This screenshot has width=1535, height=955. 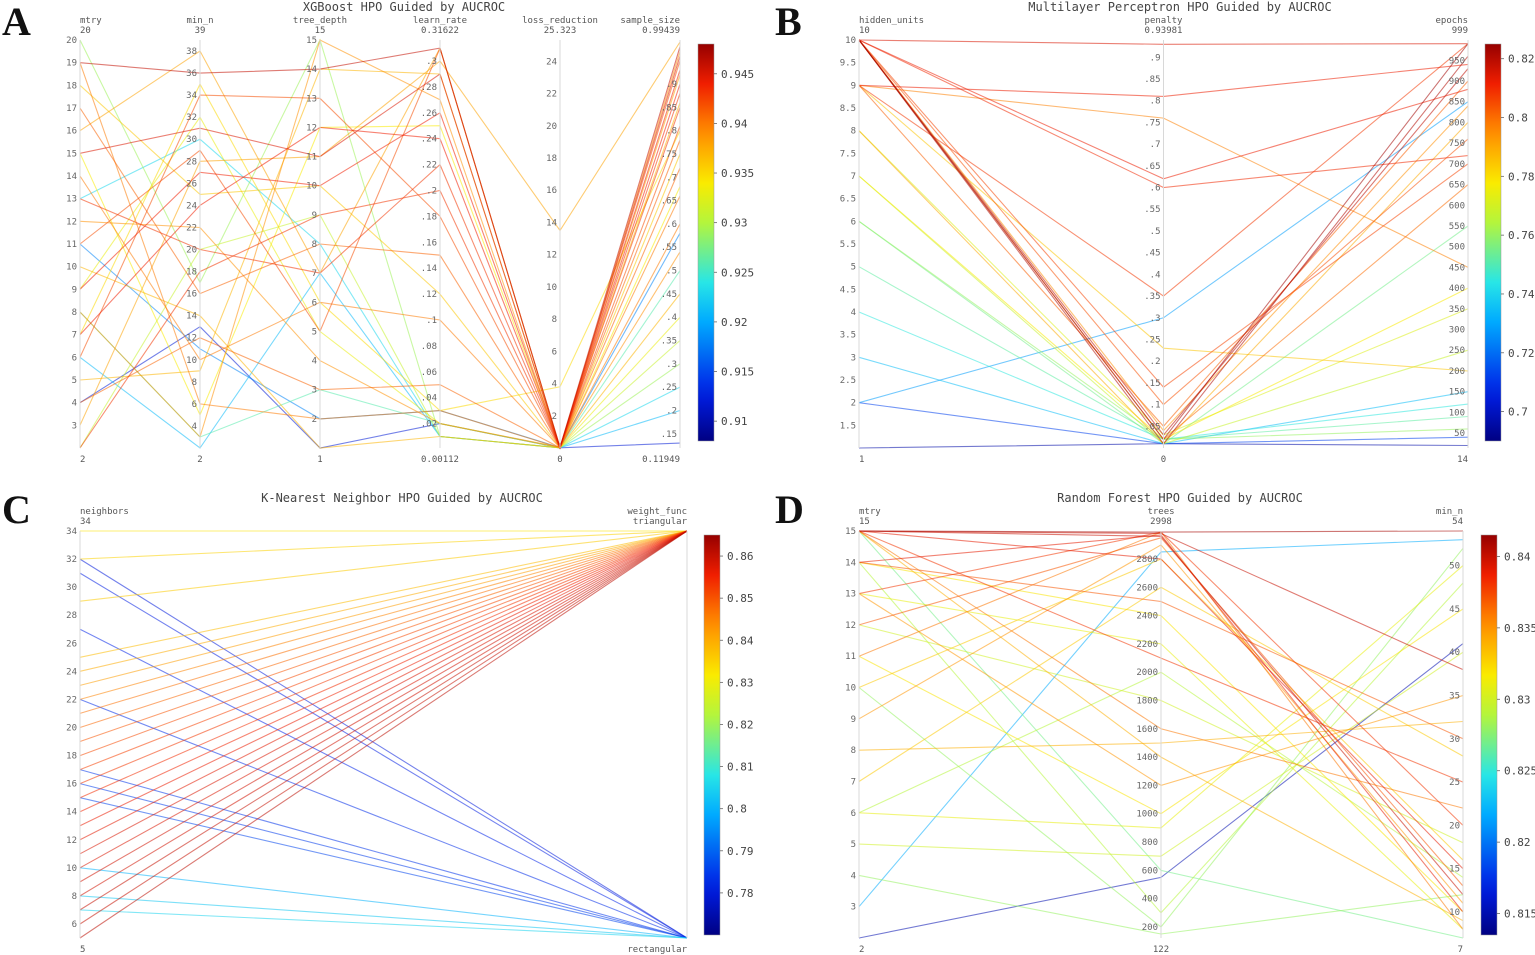 What do you see at coordinates (1457, 351) in the screenshot?
I see `axis-tick-label: 250` at bounding box center [1457, 351].